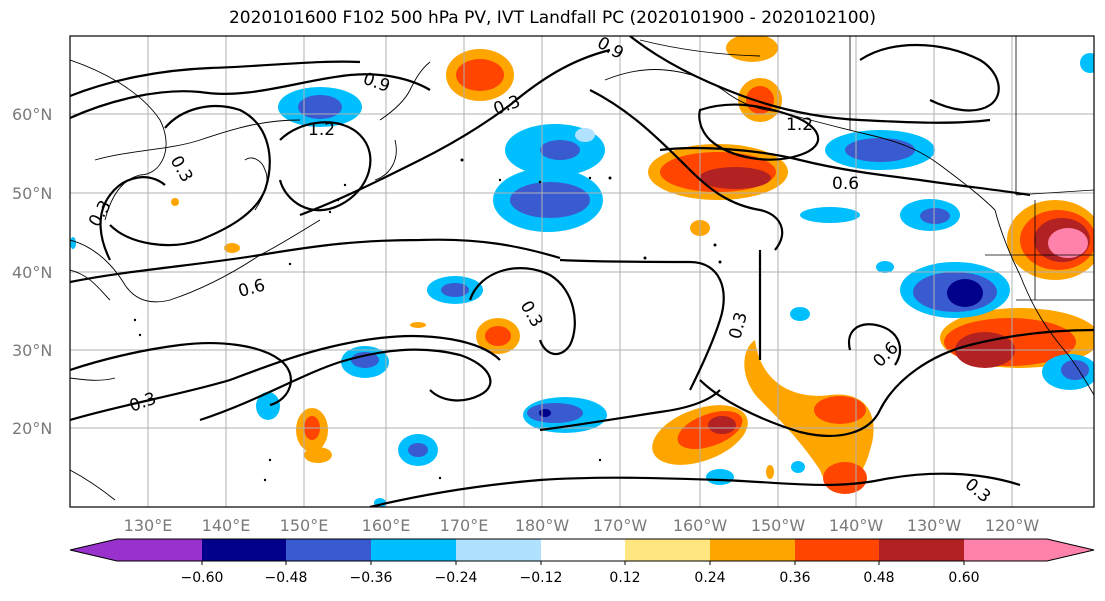 The image size is (1105, 601). I want to click on lat-label: 20°N, so click(32, 428).